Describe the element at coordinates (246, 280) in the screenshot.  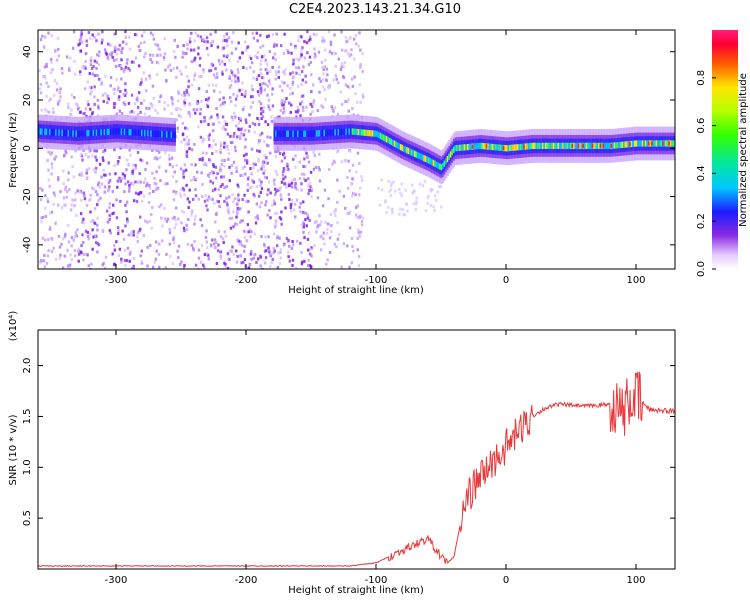
I see `x-tick-label: -200` at that location.